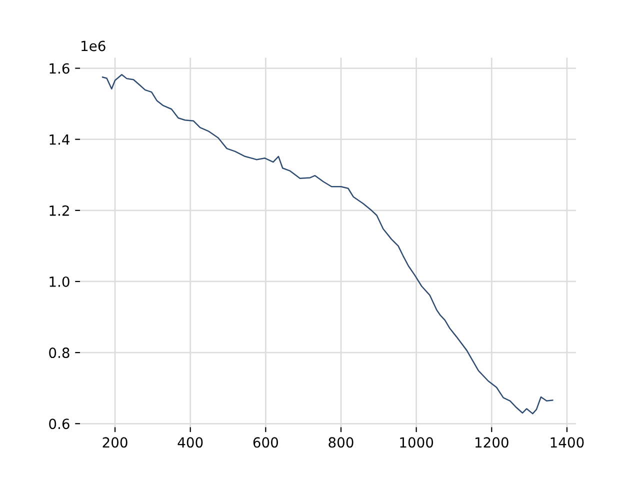 The image size is (640, 480). I want to click on x-tick-label: 400, so click(190, 442).